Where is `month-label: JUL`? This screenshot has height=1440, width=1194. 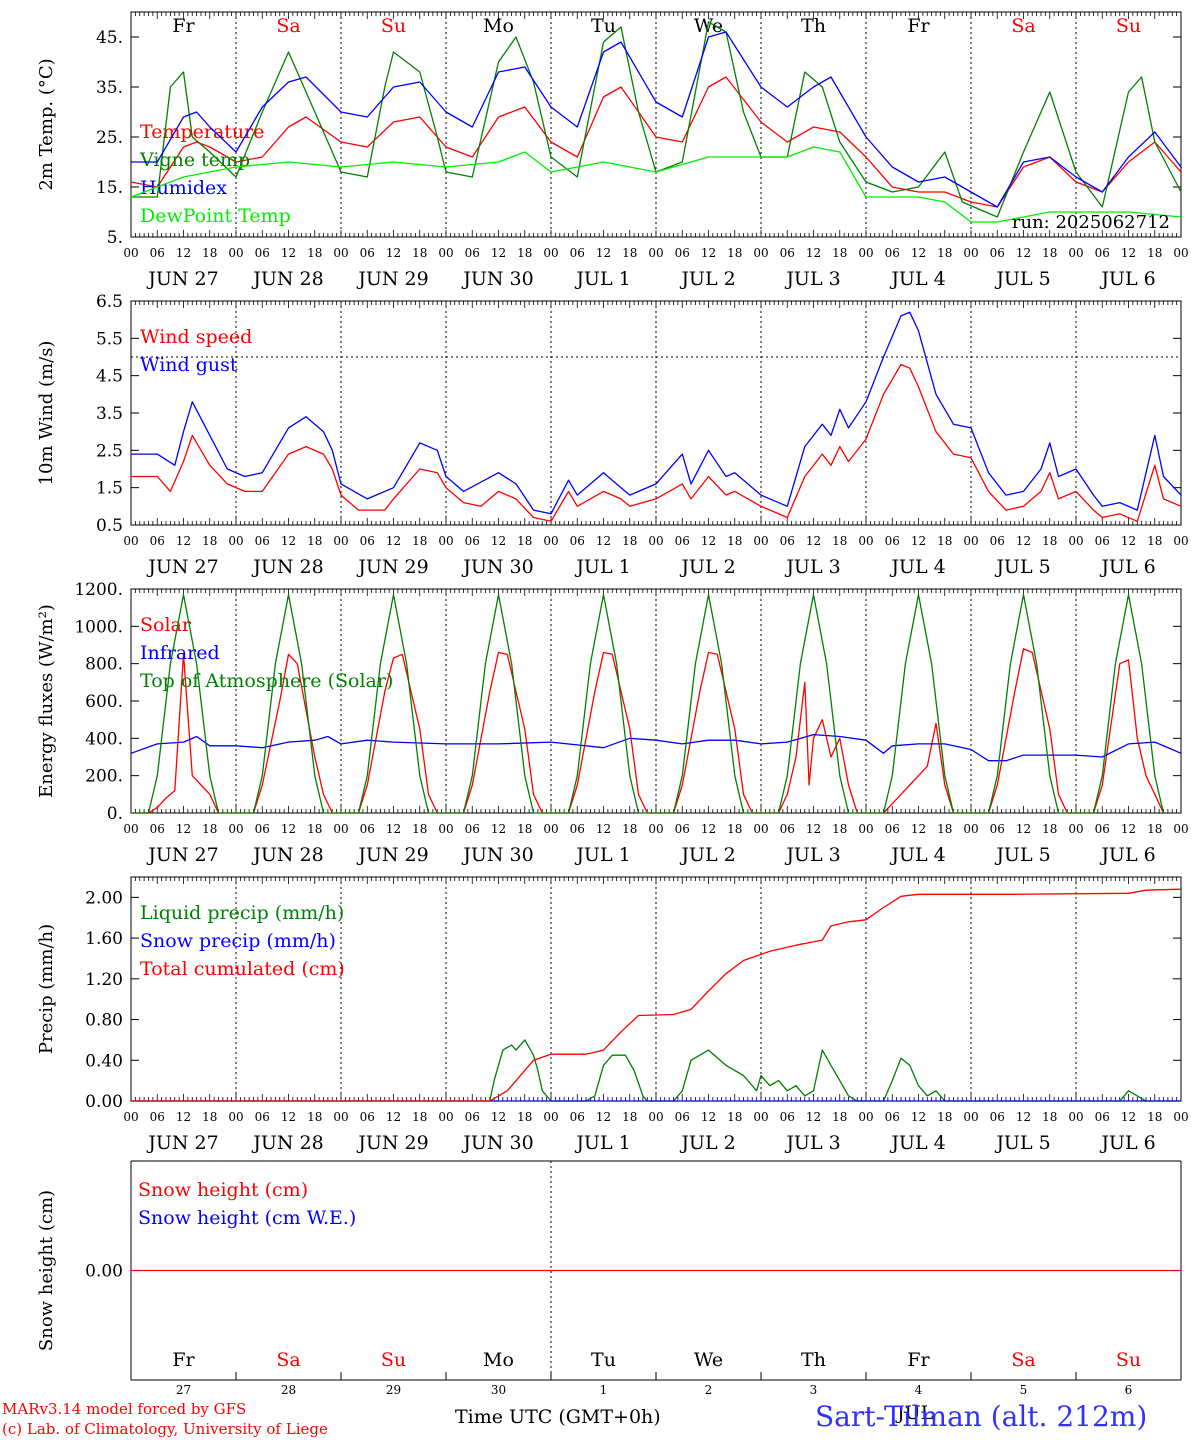 month-label: JUL is located at coordinates (915, 1413).